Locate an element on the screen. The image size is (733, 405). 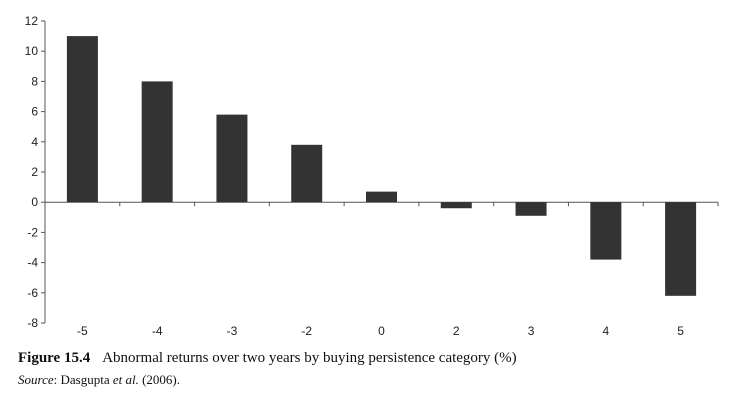
y-tick-label: 4 is located at coordinates (34, 142).